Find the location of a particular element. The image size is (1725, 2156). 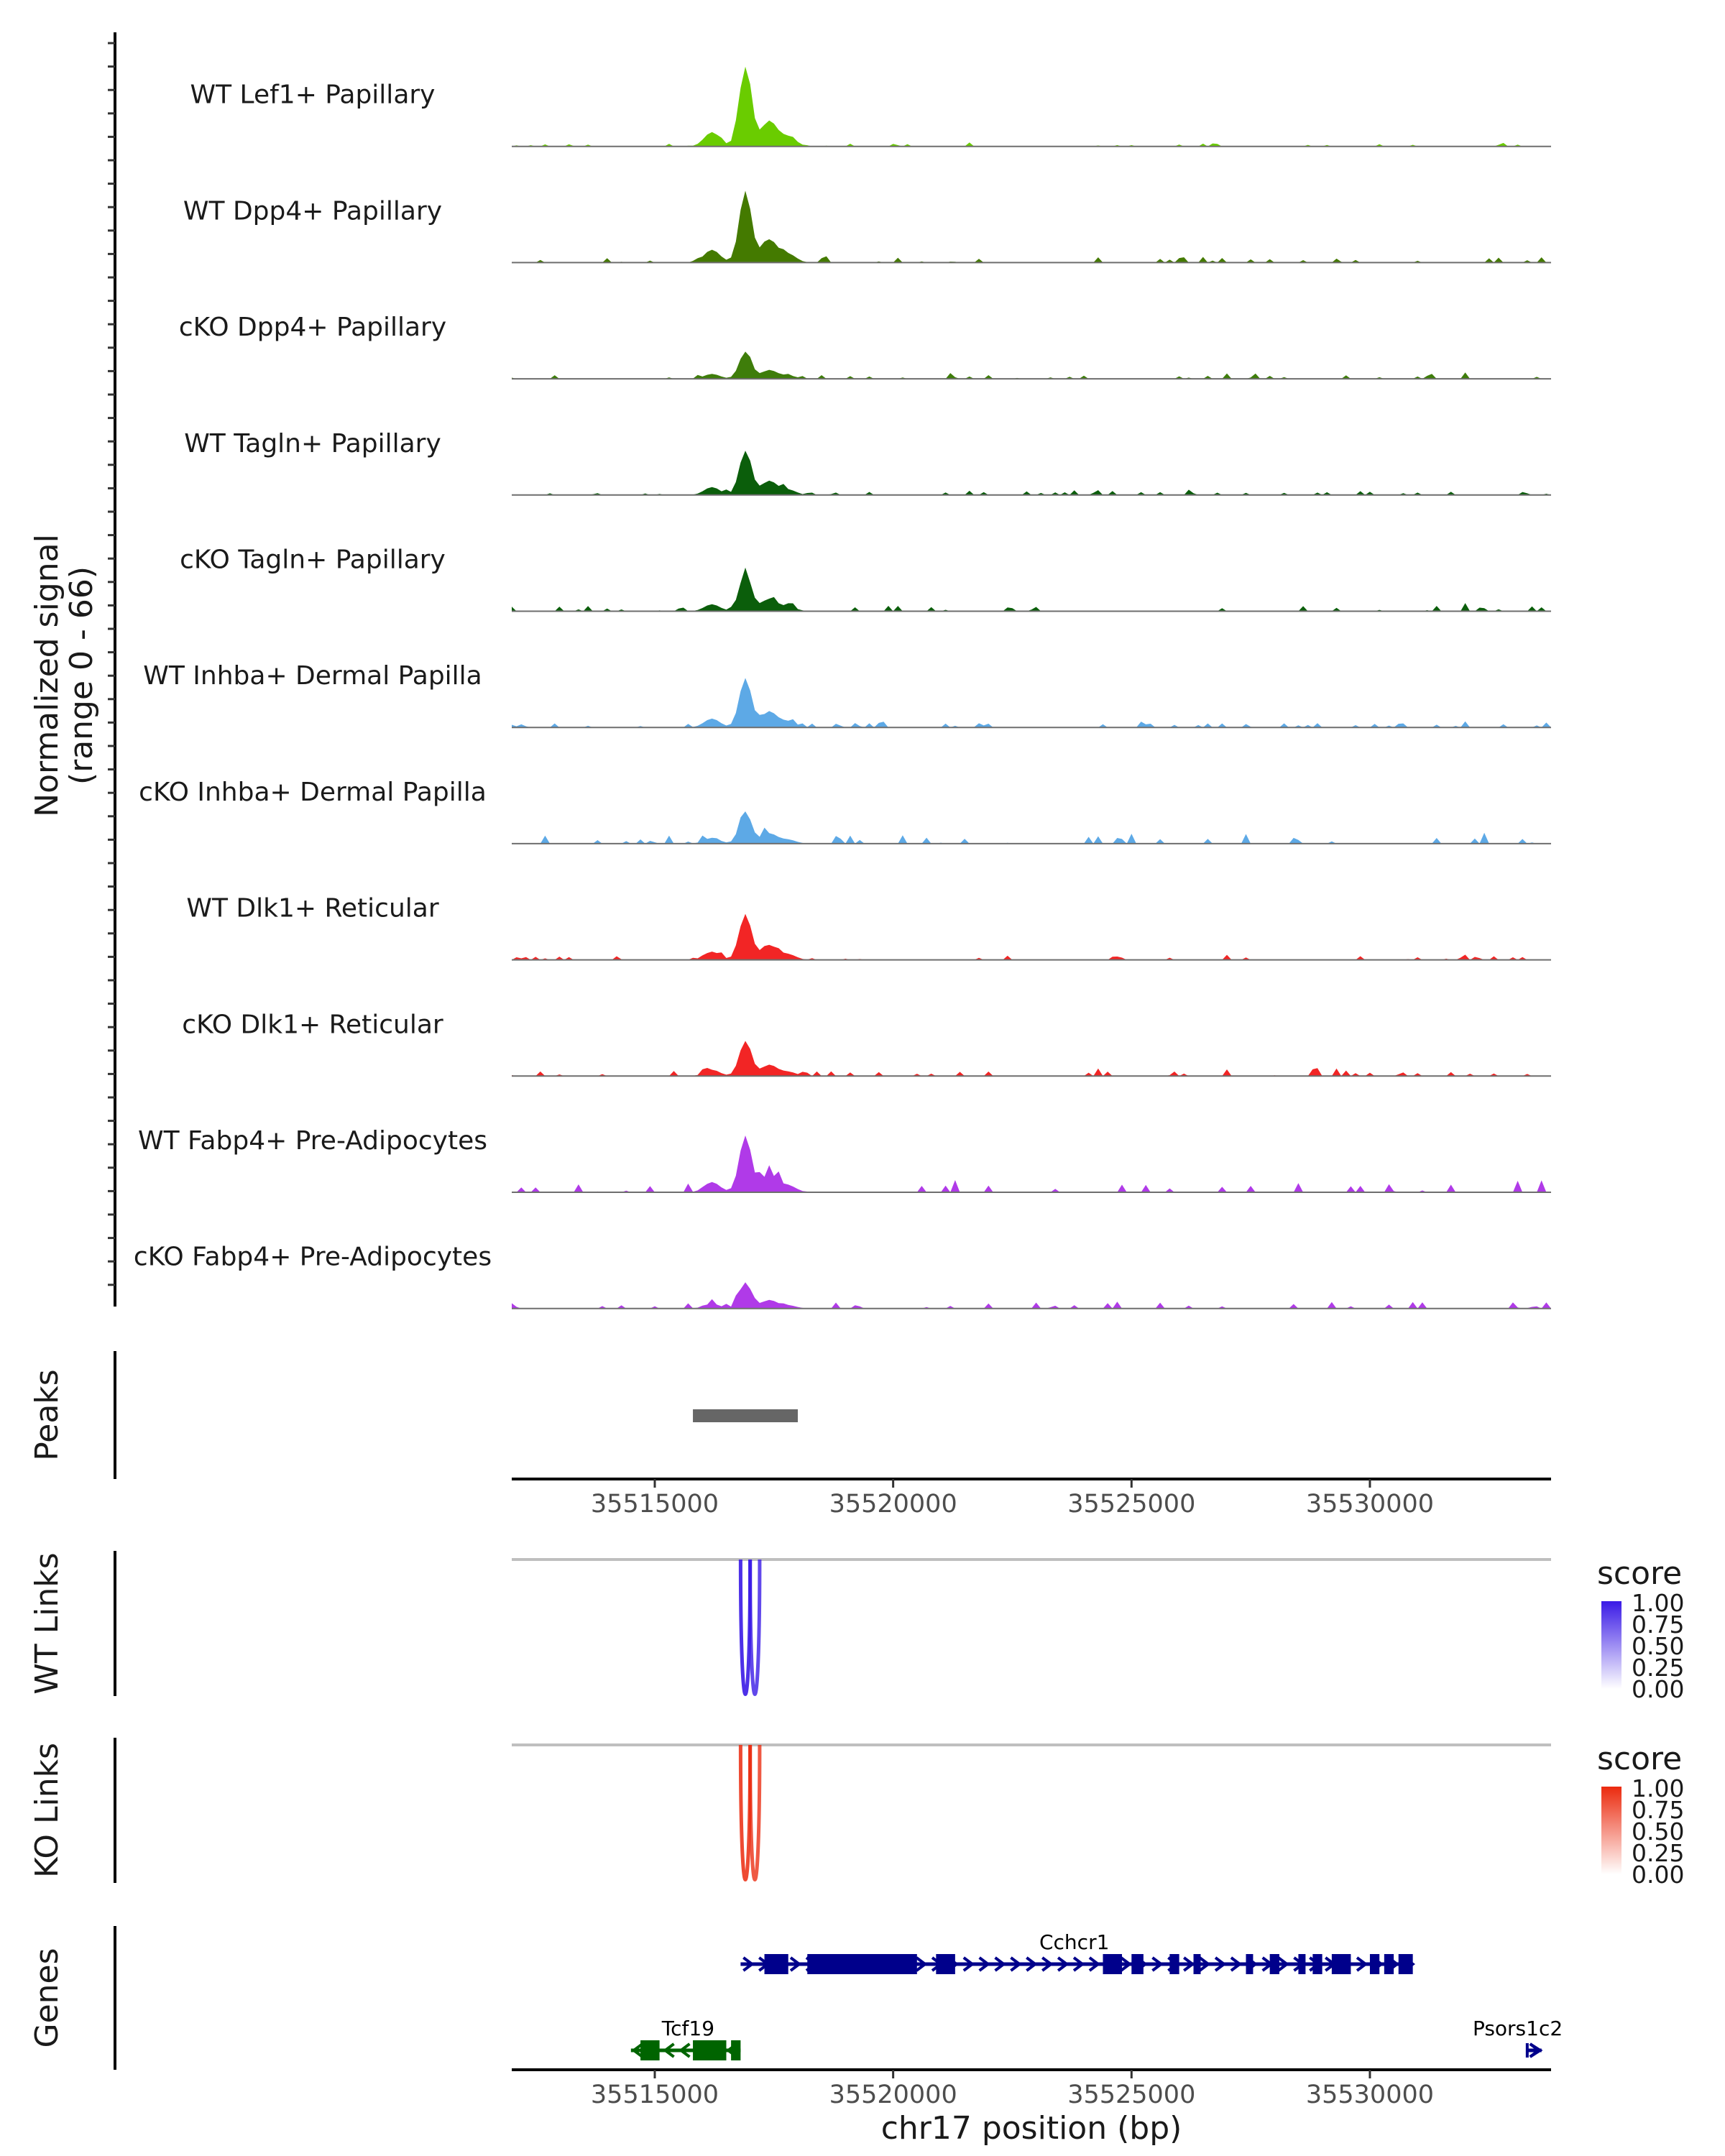

track-label: cKO Dpp4+ Papillary is located at coordinates (312, 327).